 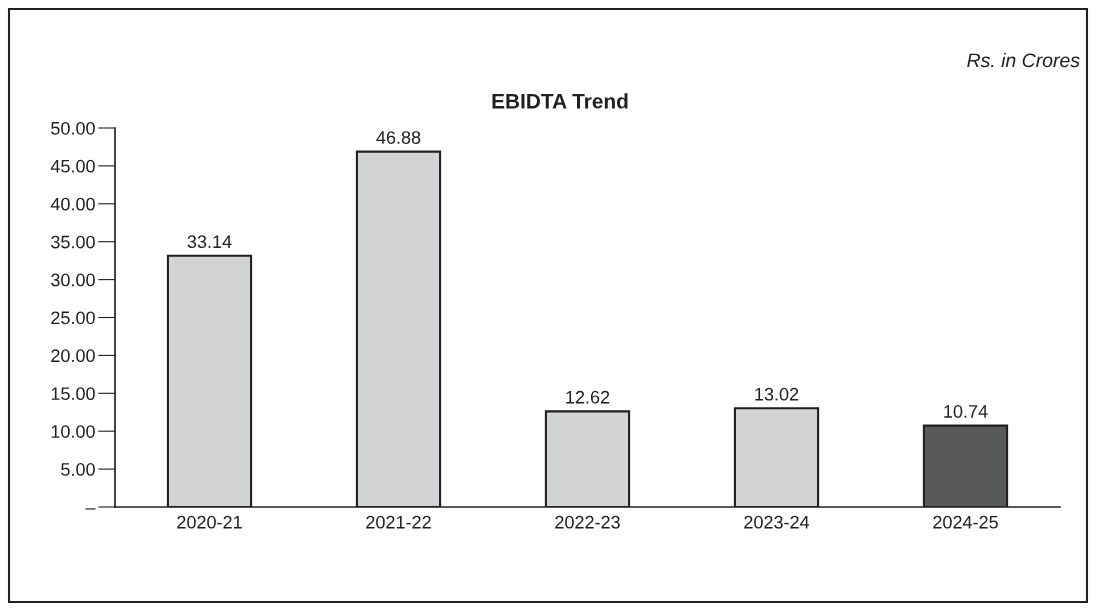 I want to click on x-tick-label: 2022-23, so click(x=587, y=522).